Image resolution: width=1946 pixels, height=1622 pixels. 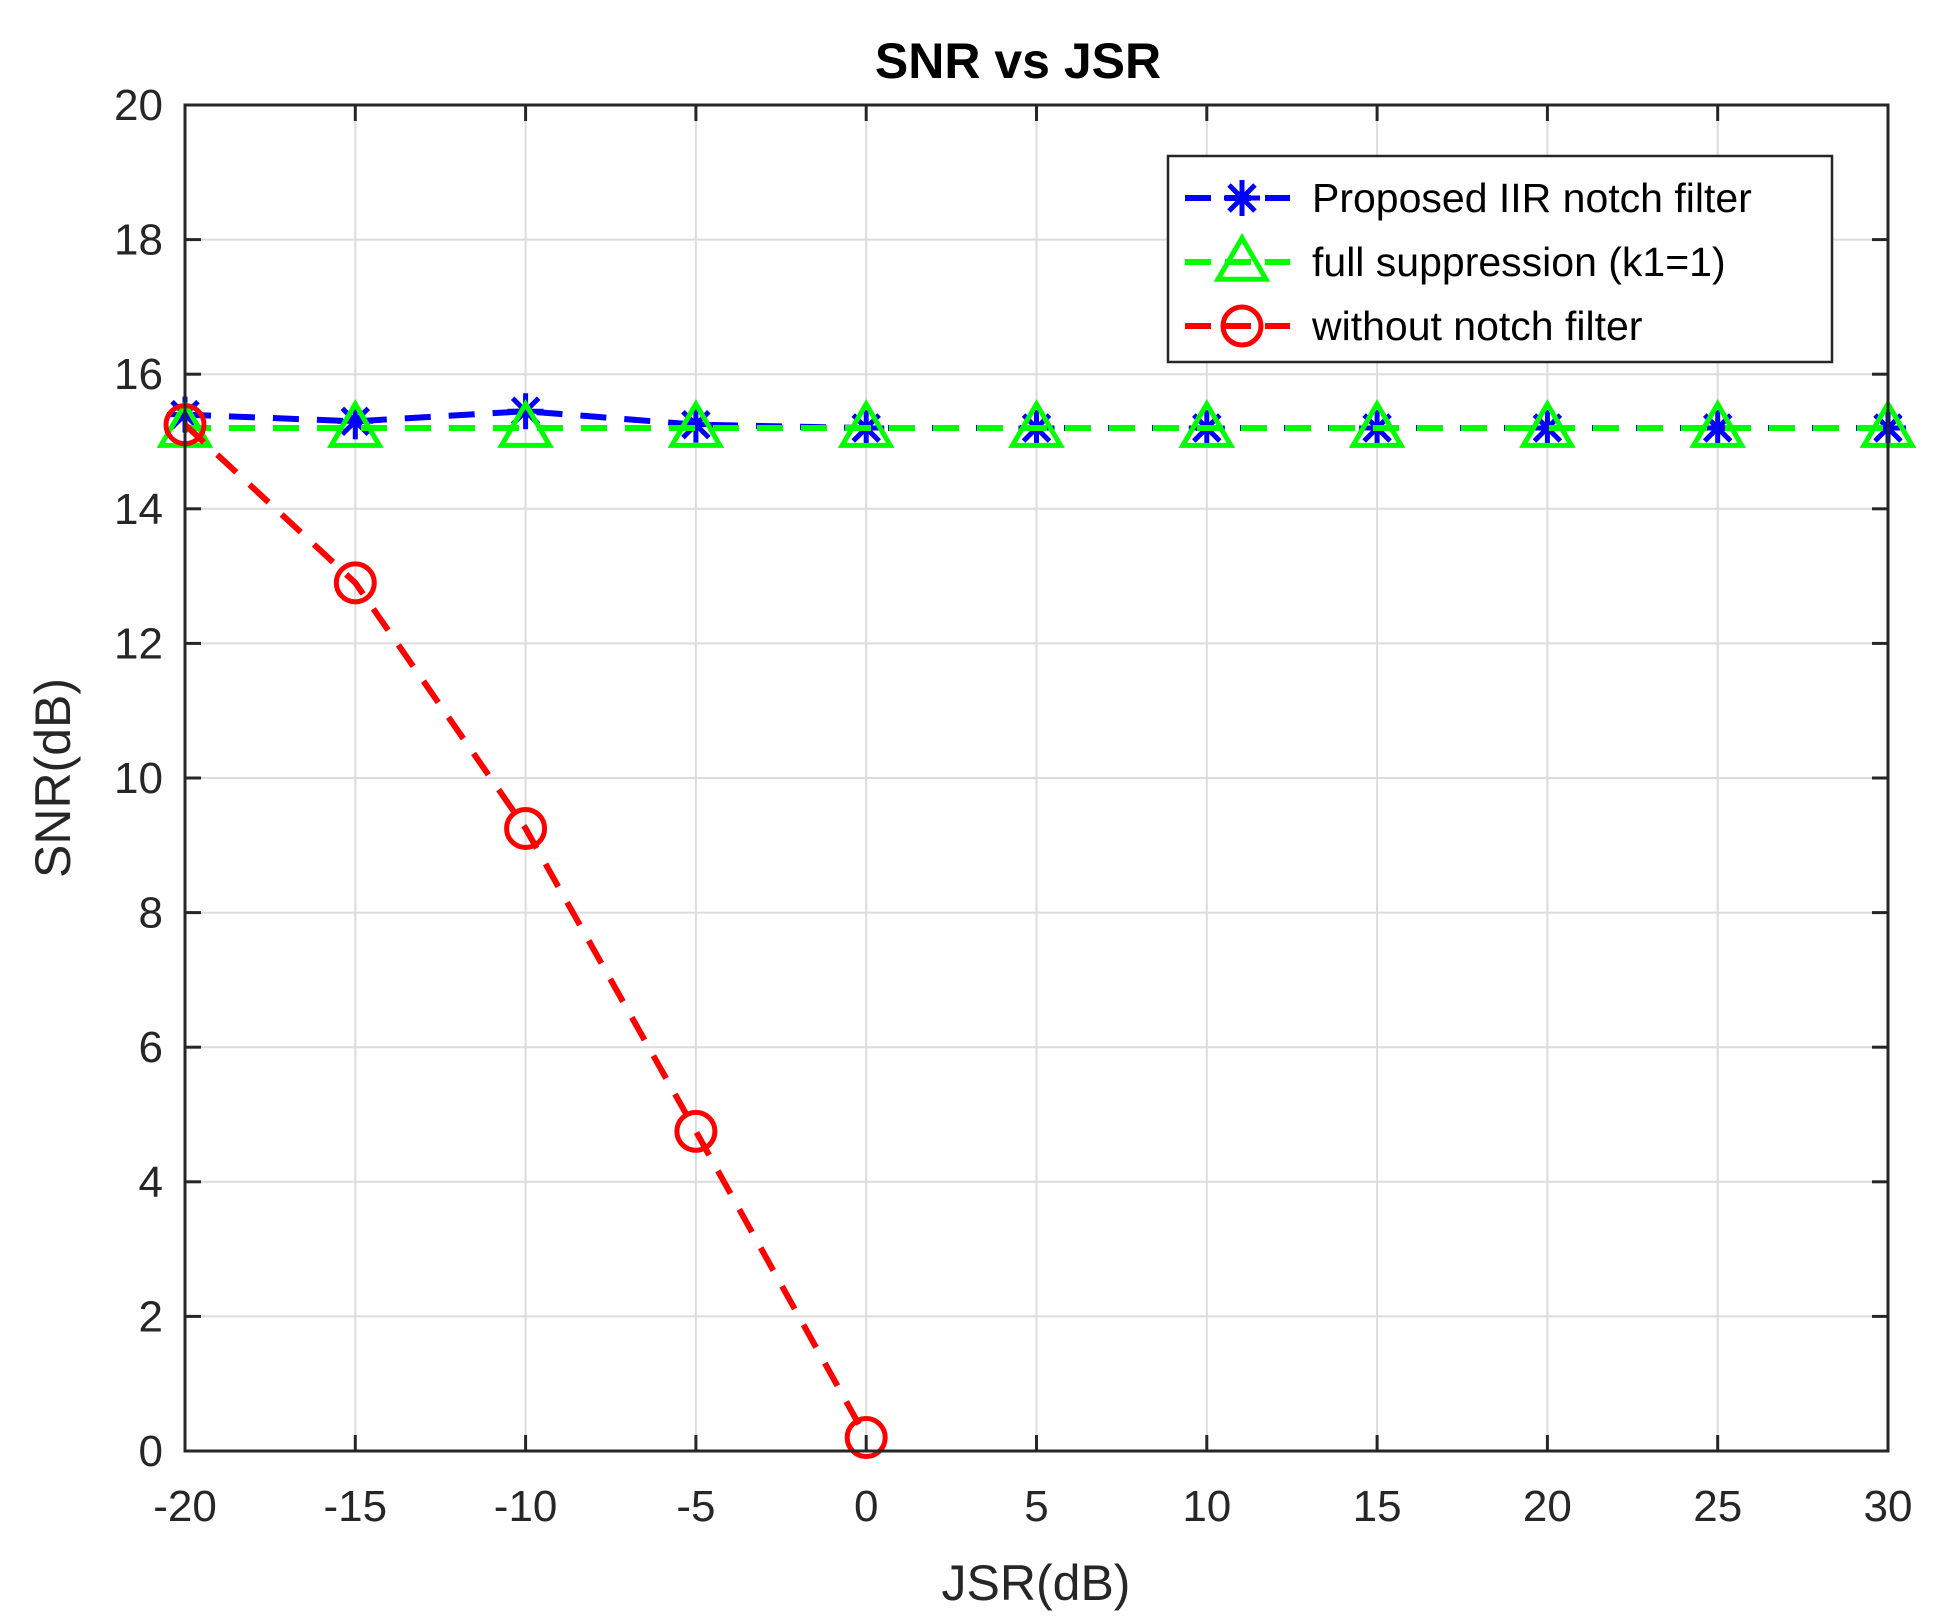 I want to click on x-tick-label: -5, so click(x=695, y=1506).